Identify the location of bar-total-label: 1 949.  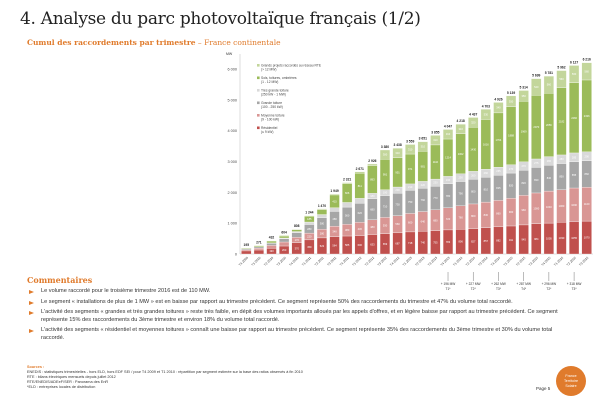
(334, 191).